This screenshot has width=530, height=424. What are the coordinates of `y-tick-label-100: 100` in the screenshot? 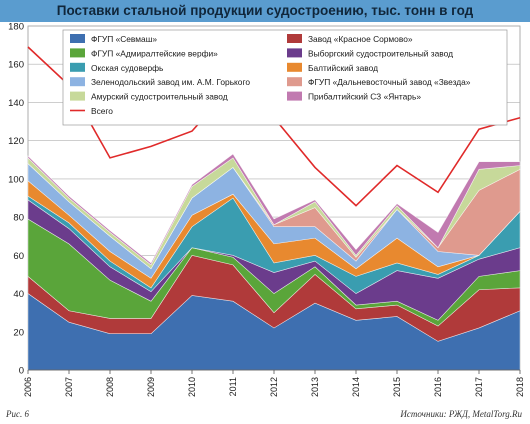 It's located at (16, 179).